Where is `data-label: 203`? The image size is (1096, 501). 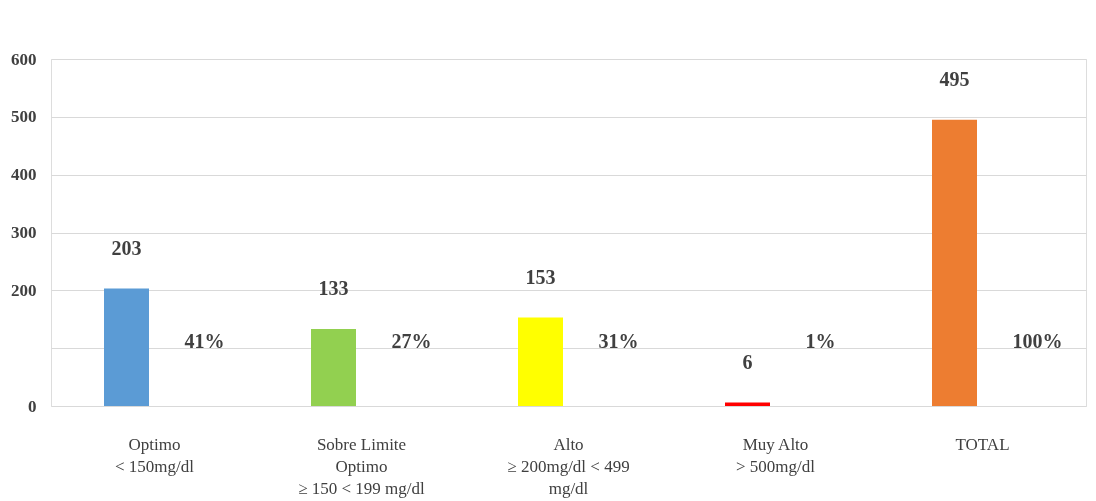 data-label: 203 is located at coordinates (126, 247).